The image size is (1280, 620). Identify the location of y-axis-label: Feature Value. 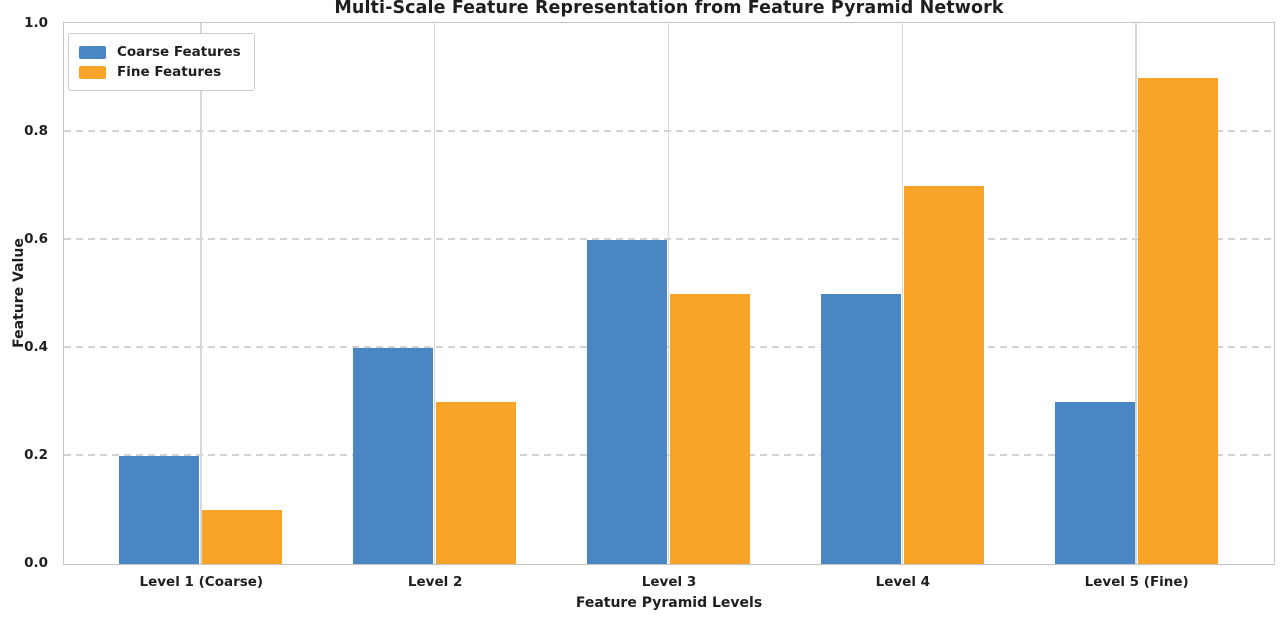
(19, 293).